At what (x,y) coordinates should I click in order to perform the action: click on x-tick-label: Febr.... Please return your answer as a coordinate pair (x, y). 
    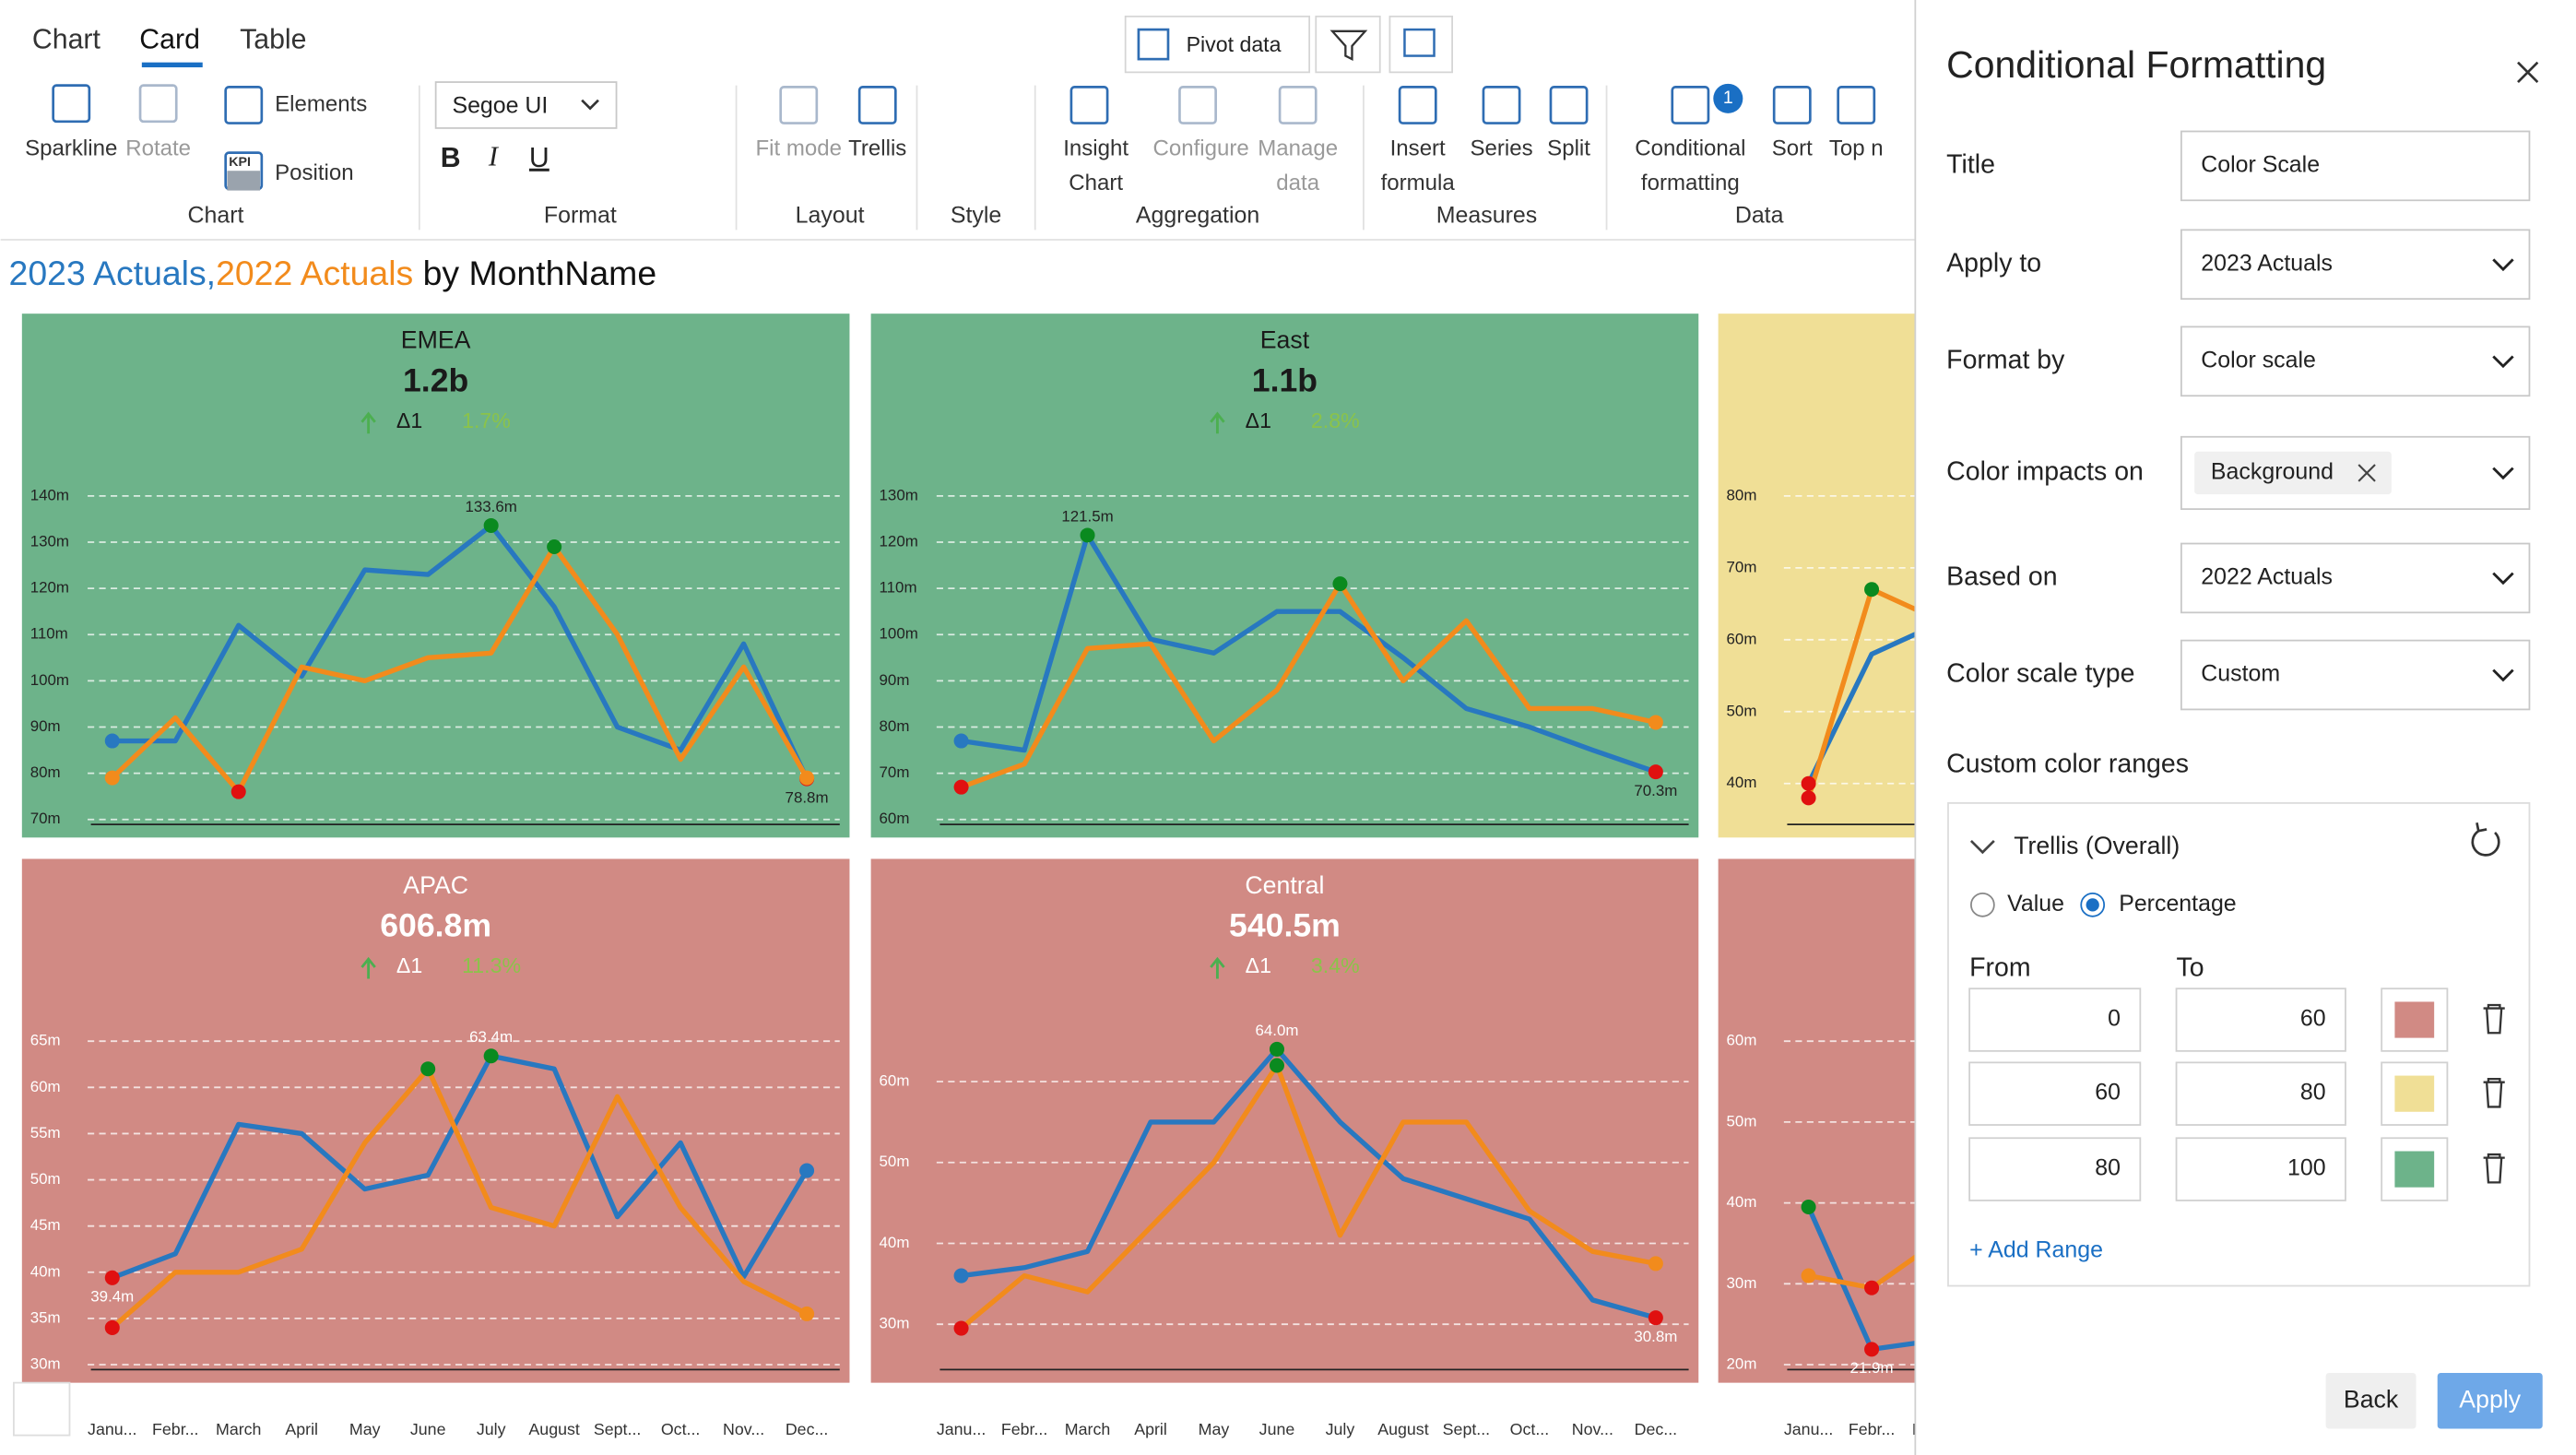
    Looking at the image, I should click on (1024, 1429).